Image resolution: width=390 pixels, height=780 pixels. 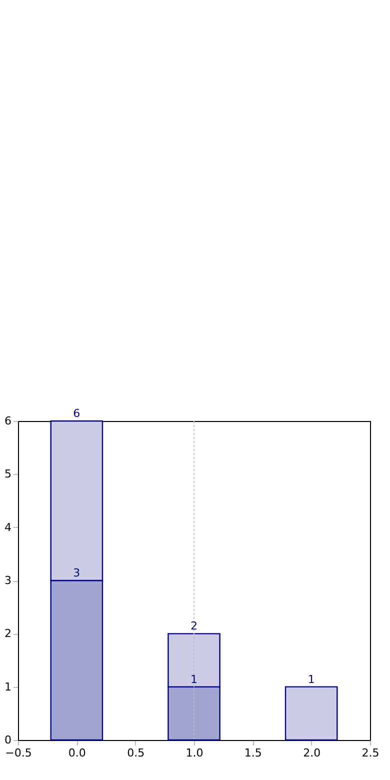 I want to click on x-tick-label: 2.5, so click(x=371, y=753).